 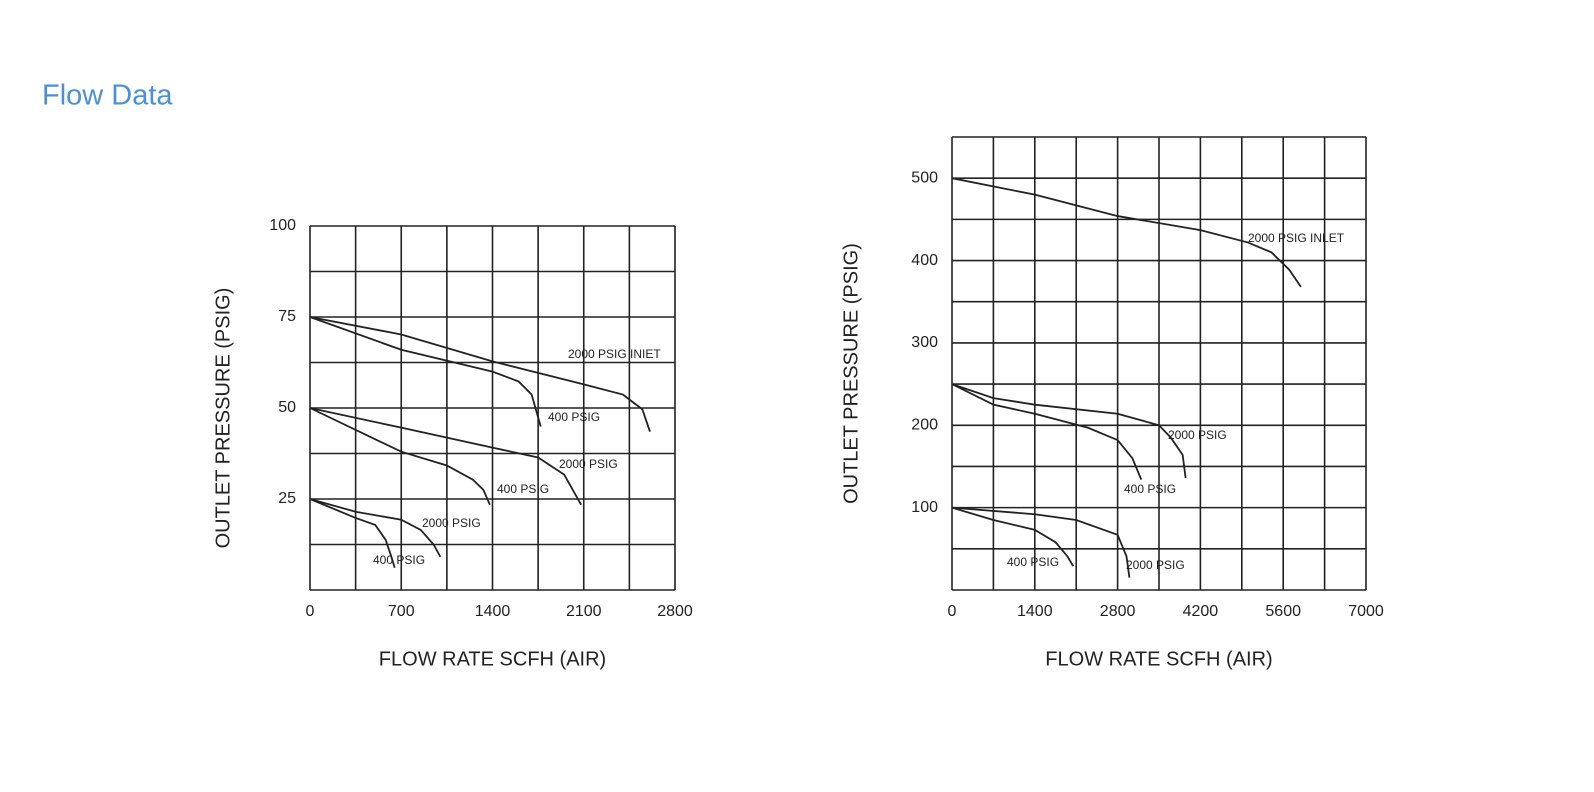 What do you see at coordinates (924, 260) in the screenshot?
I see `y-tick-label: 400` at bounding box center [924, 260].